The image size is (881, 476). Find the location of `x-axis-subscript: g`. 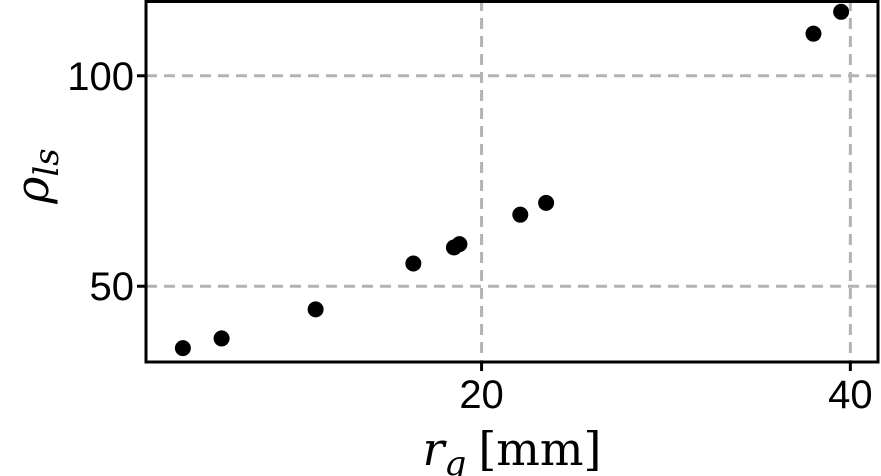

x-axis-subscript: g is located at coordinates (456, 460).